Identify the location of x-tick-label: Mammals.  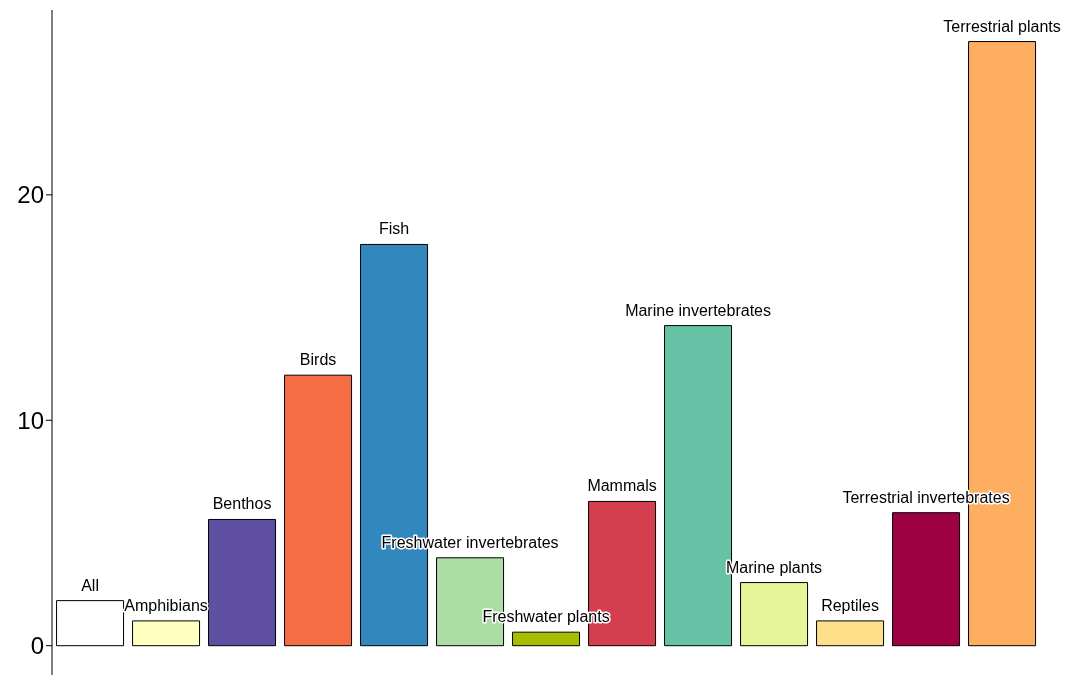
(622, 486).